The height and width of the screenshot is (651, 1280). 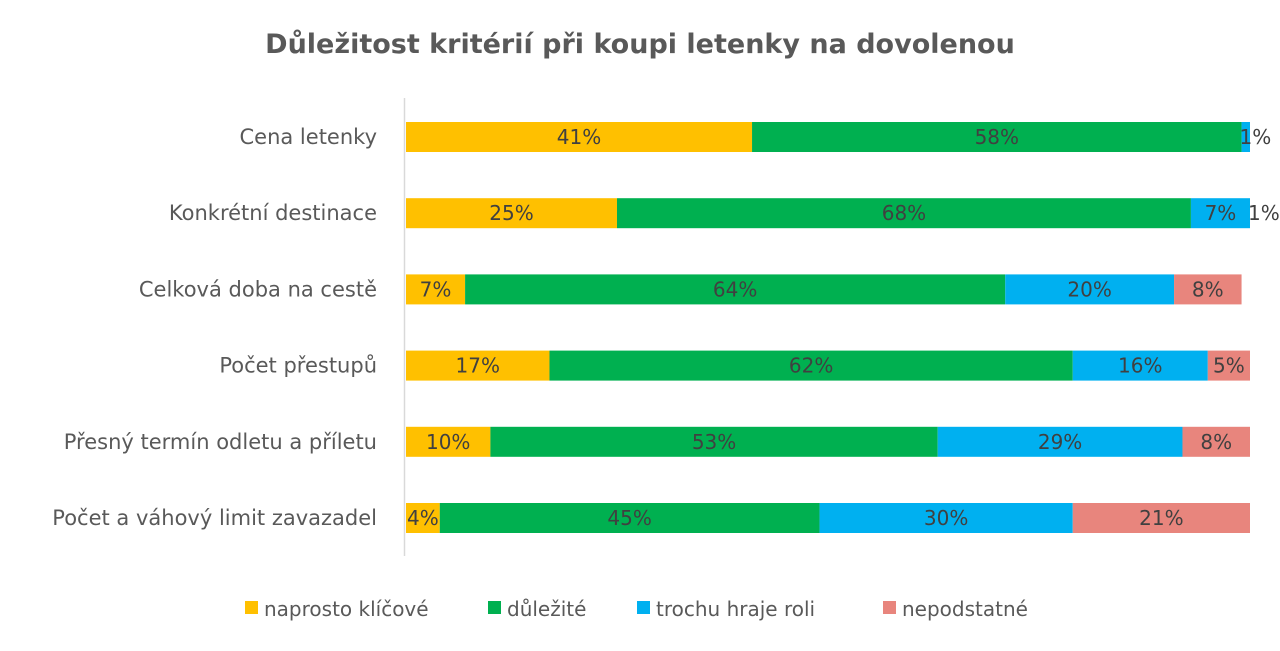 I want to click on data-label: 64%, so click(x=735, y=289).